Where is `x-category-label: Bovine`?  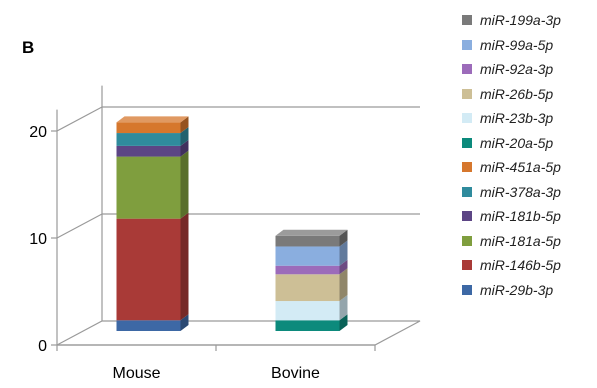 x-category-label: Bovine is located at coordinates (295, 373).